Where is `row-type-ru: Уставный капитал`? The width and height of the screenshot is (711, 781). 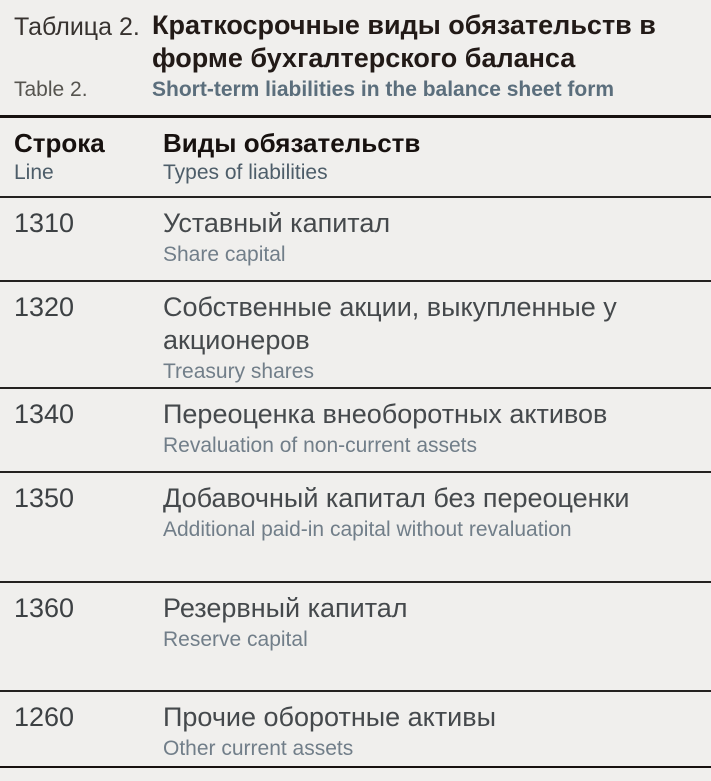 row-type-ru: Уставный капитал is located at coordinates (277, 223).